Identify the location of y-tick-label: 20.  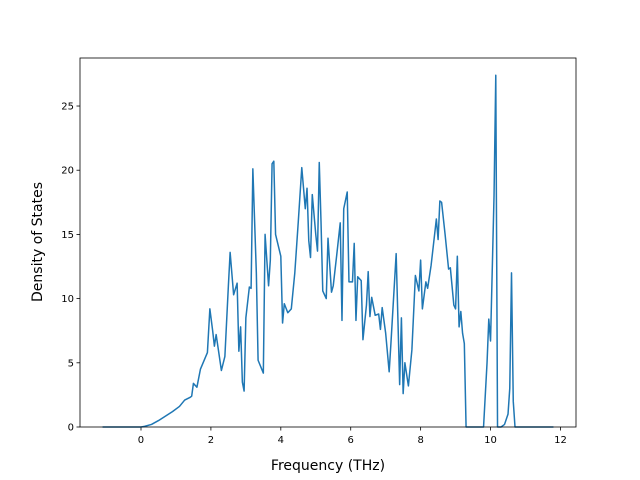
(67, 171).